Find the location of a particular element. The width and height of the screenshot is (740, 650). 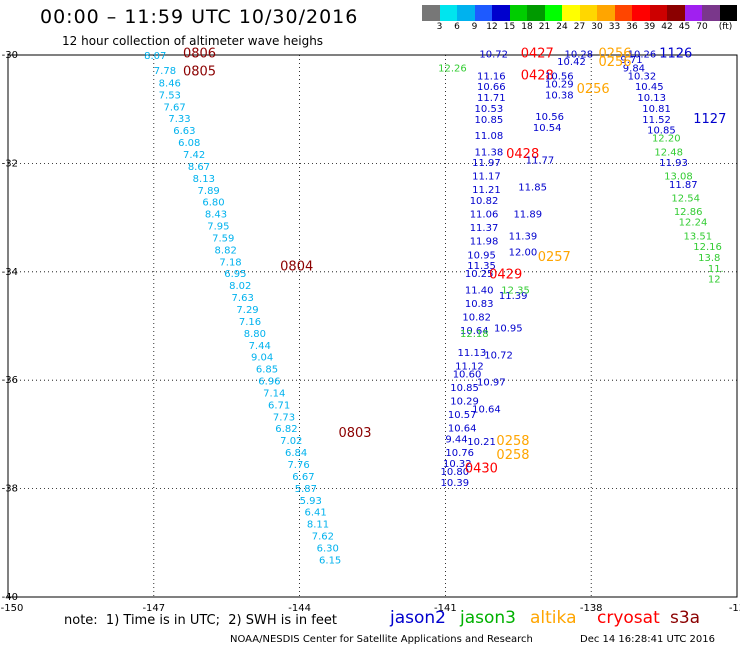

pass-time-label: 0804 is located at coordinates (296, 267).